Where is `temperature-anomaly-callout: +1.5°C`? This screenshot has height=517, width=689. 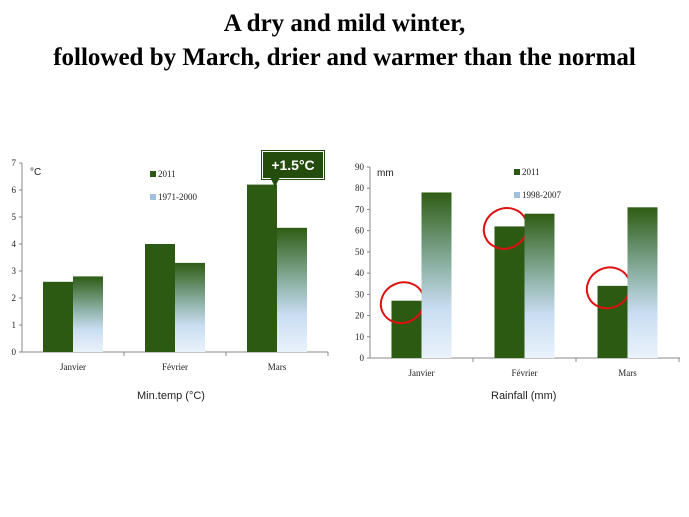 temperature-anomaly-callout: +1.5°C is located at coordinates (293, 165).